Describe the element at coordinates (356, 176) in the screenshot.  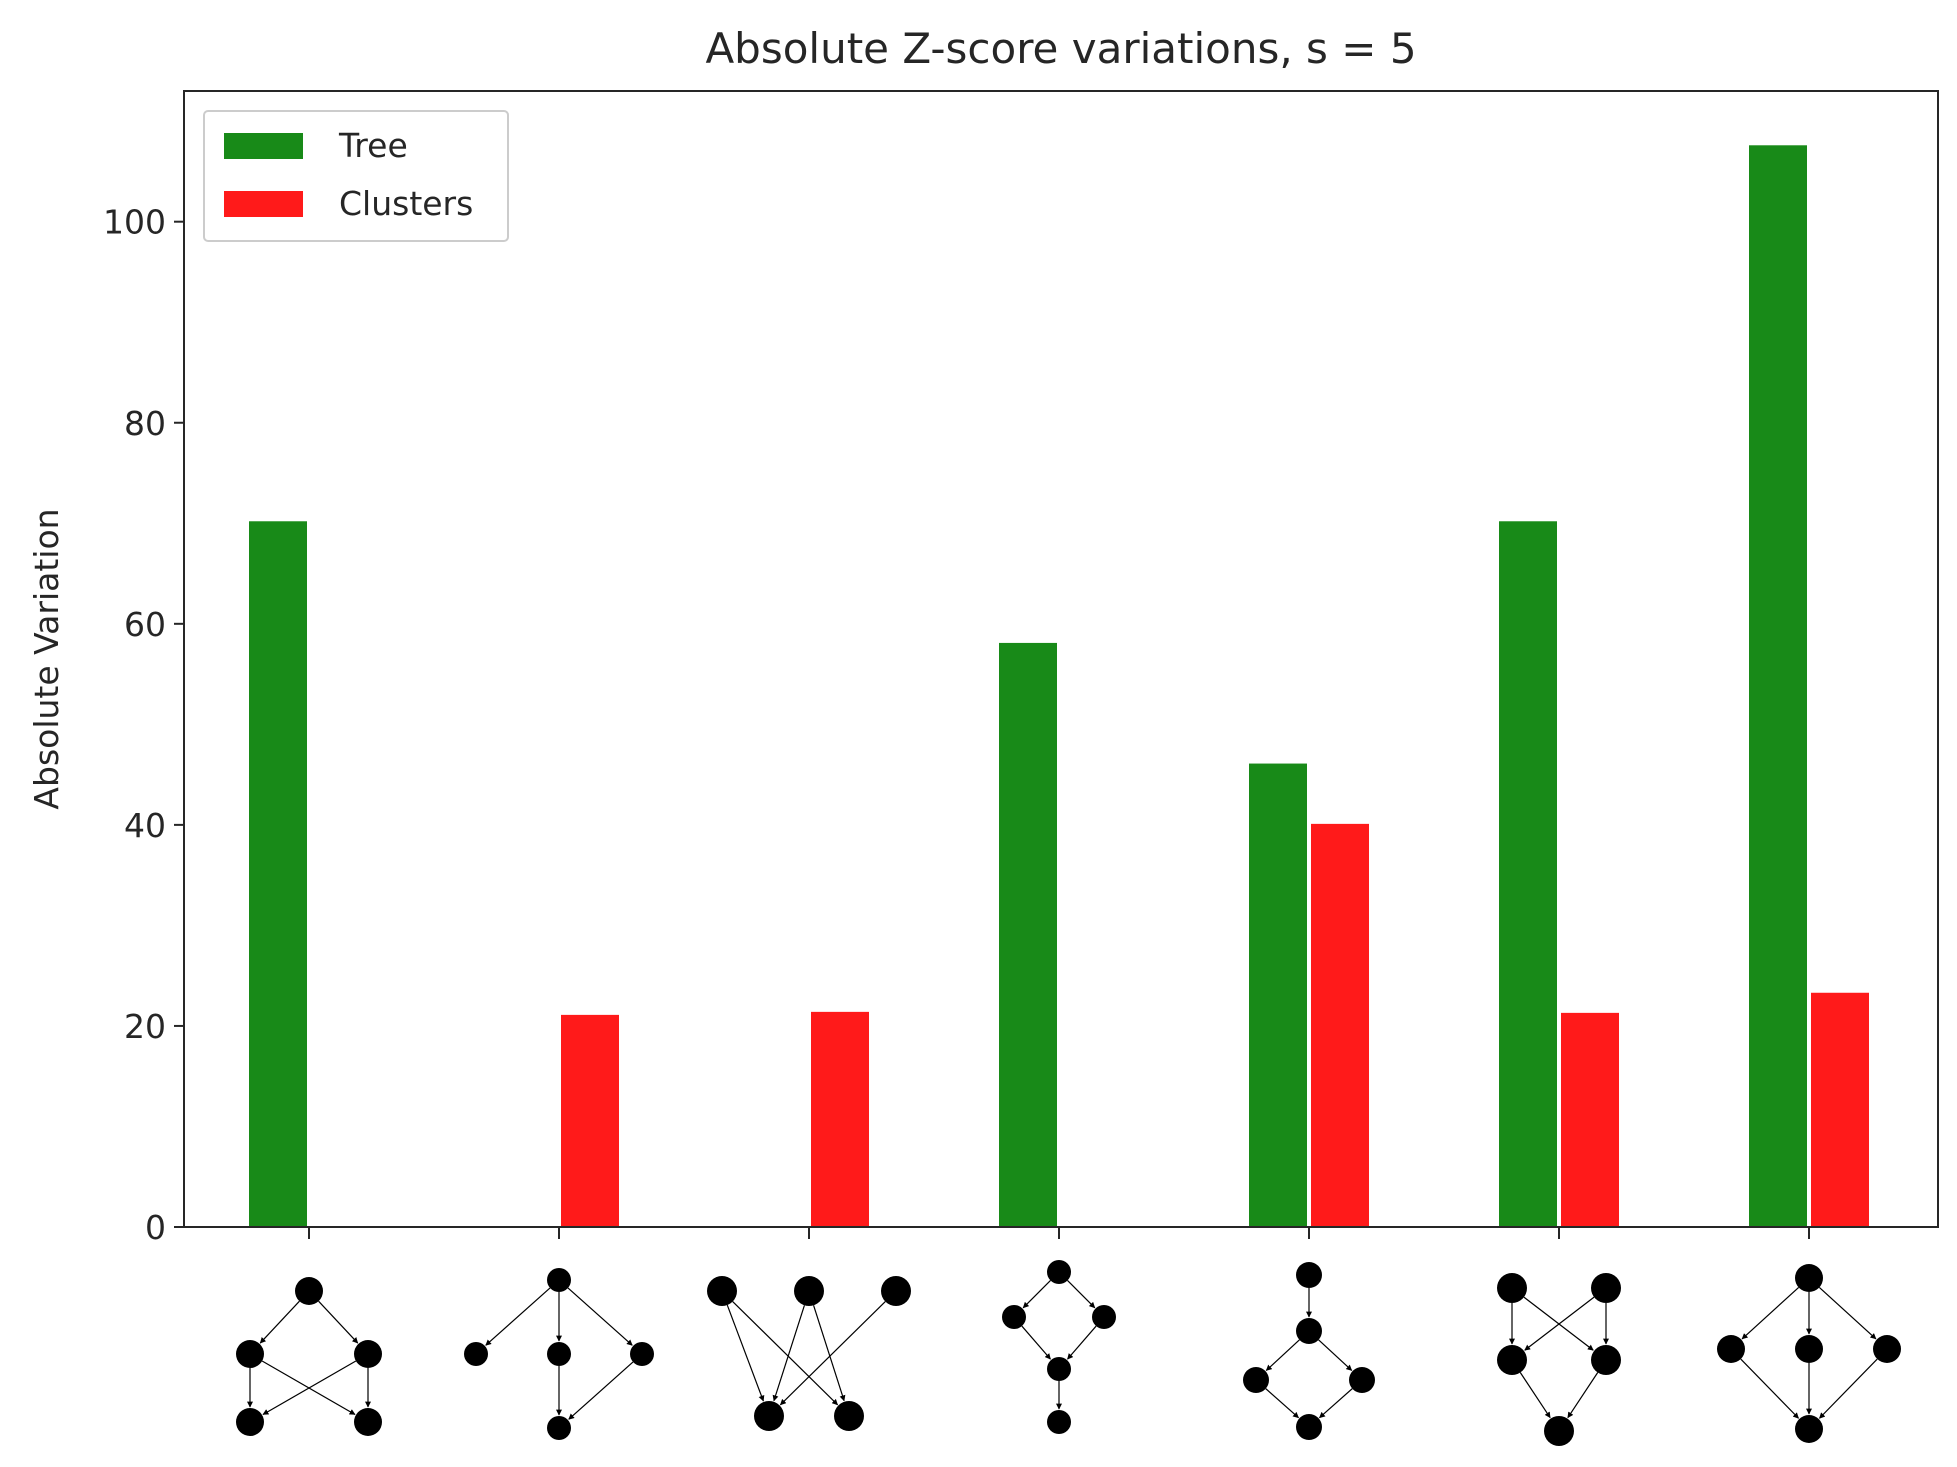
I see `legend: Tree Clusters` at that location.